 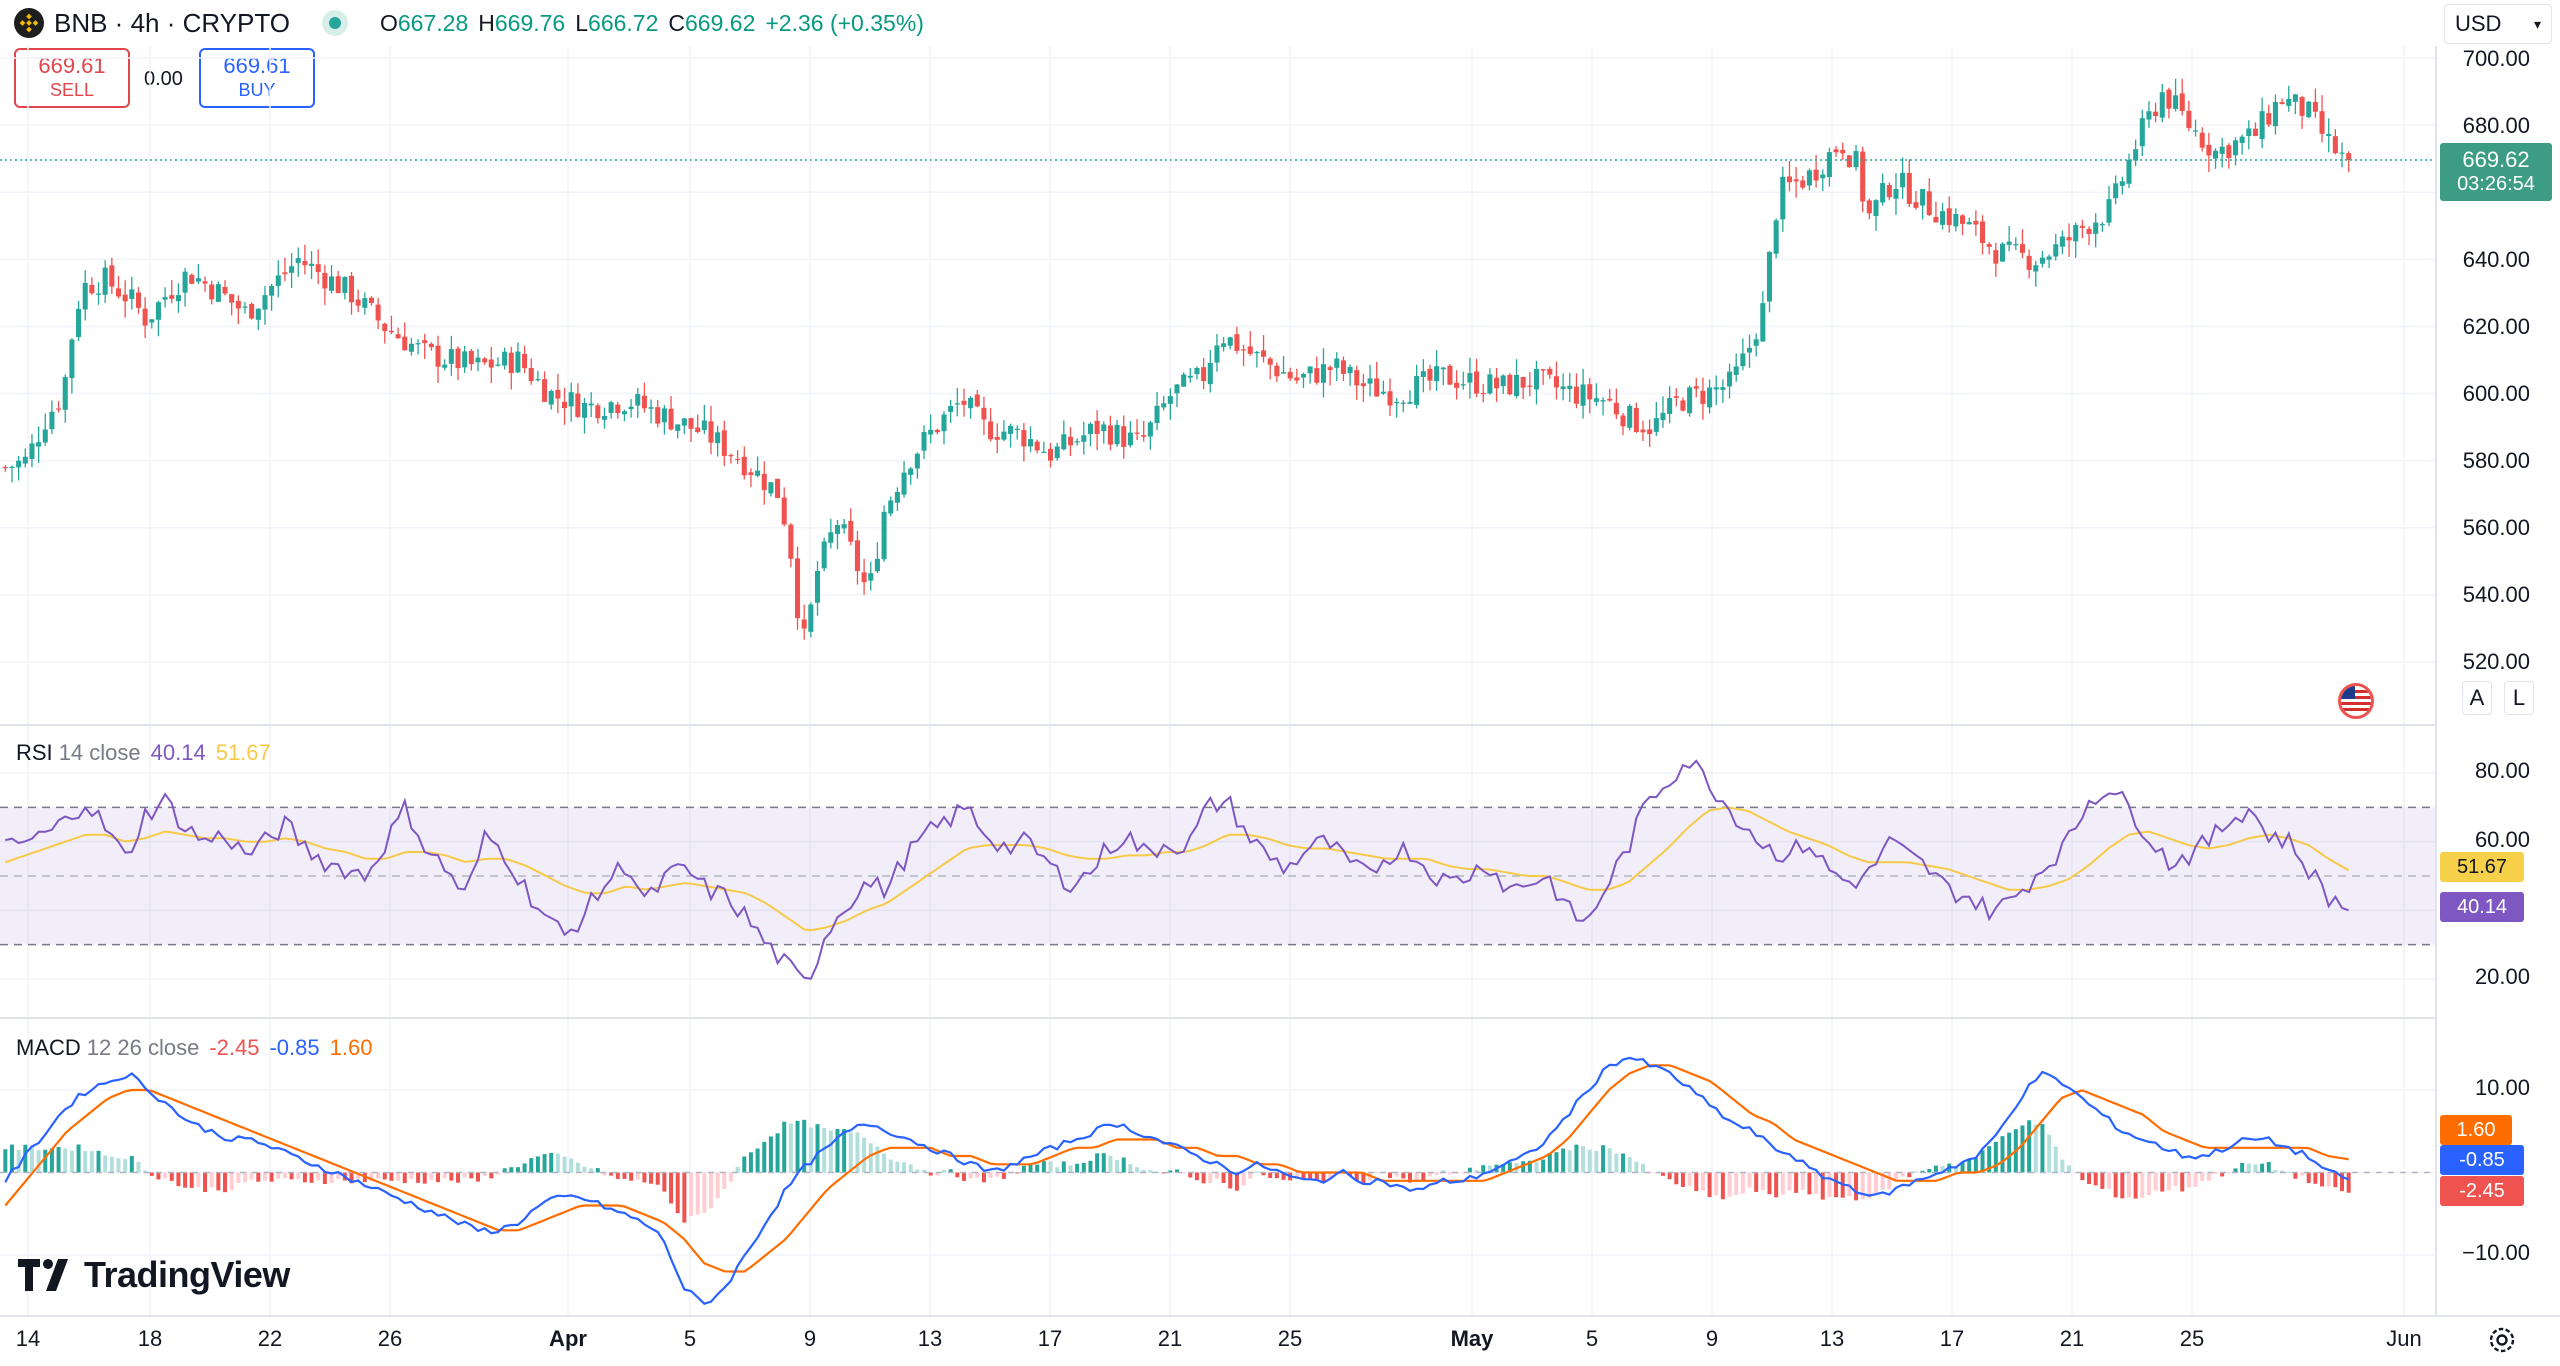 I want to click on price-tick: 580.00, so click(x=2496, y=460).